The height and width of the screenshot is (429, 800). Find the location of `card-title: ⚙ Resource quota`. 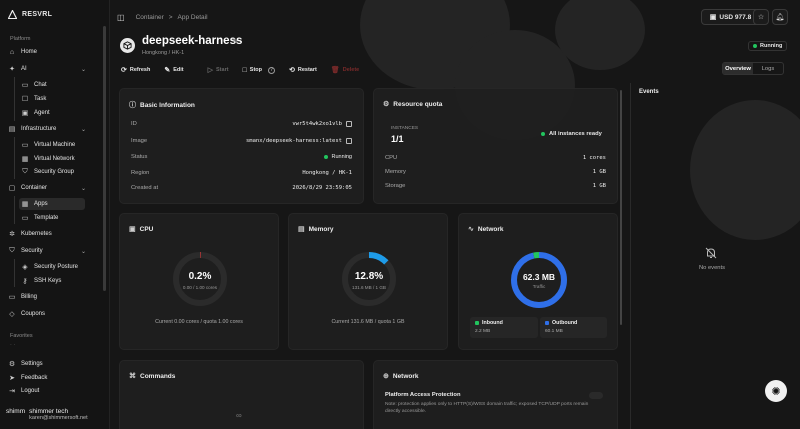

card-title: ⚙ Resource quota is located at coordinates (412, 104).